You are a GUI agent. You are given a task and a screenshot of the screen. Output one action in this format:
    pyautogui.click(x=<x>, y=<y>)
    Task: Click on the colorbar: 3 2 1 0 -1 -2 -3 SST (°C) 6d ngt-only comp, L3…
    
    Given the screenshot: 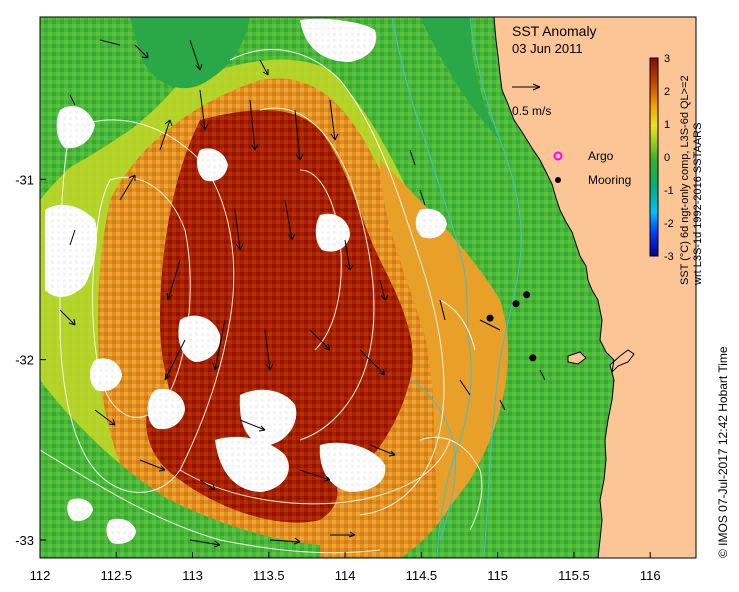 What is the action you would take?
    pyautogui.click(x=676, y=169)
    